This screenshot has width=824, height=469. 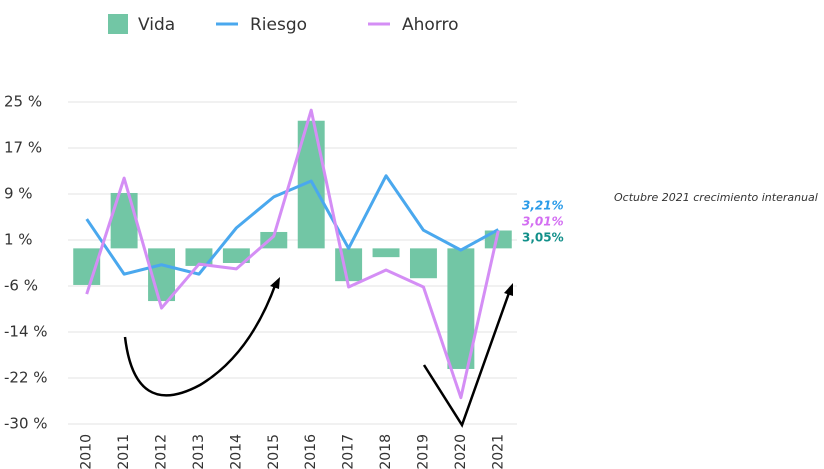 I want to click on y-tick-label: -14 %, so click(x=26, y=332).